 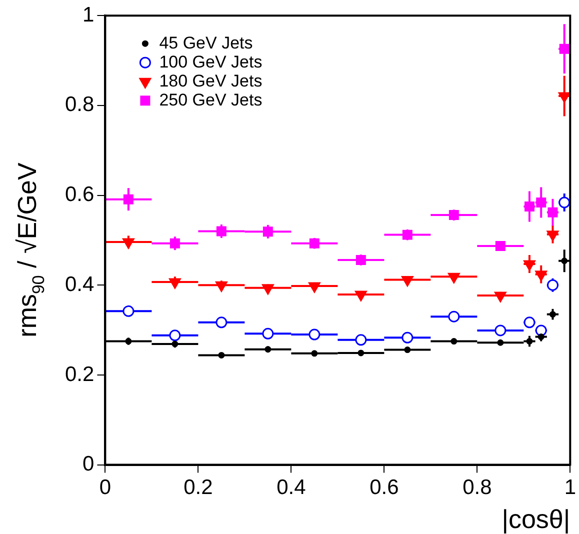 What do you see at coordinates (79, 194) in the screenshot?
I see `y-tick-label: 0.6` at bounding box center [79, 194].